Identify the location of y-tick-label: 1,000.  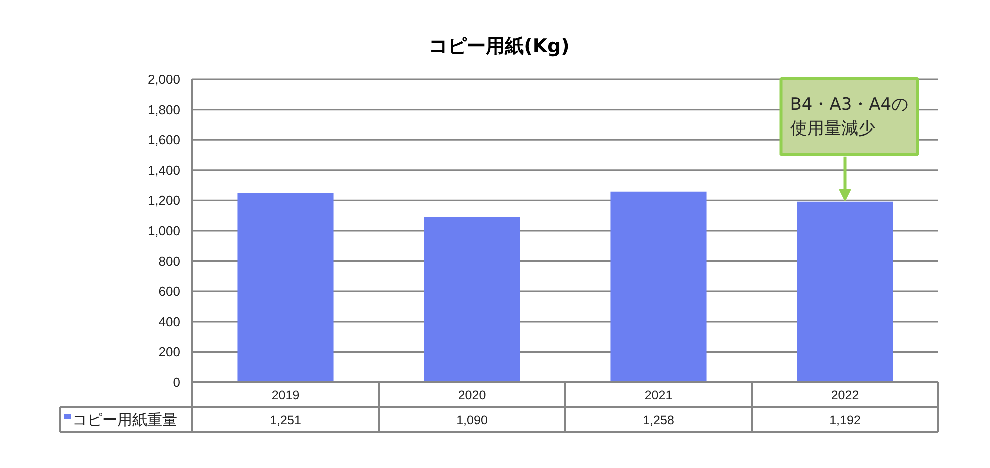
(164, 231).